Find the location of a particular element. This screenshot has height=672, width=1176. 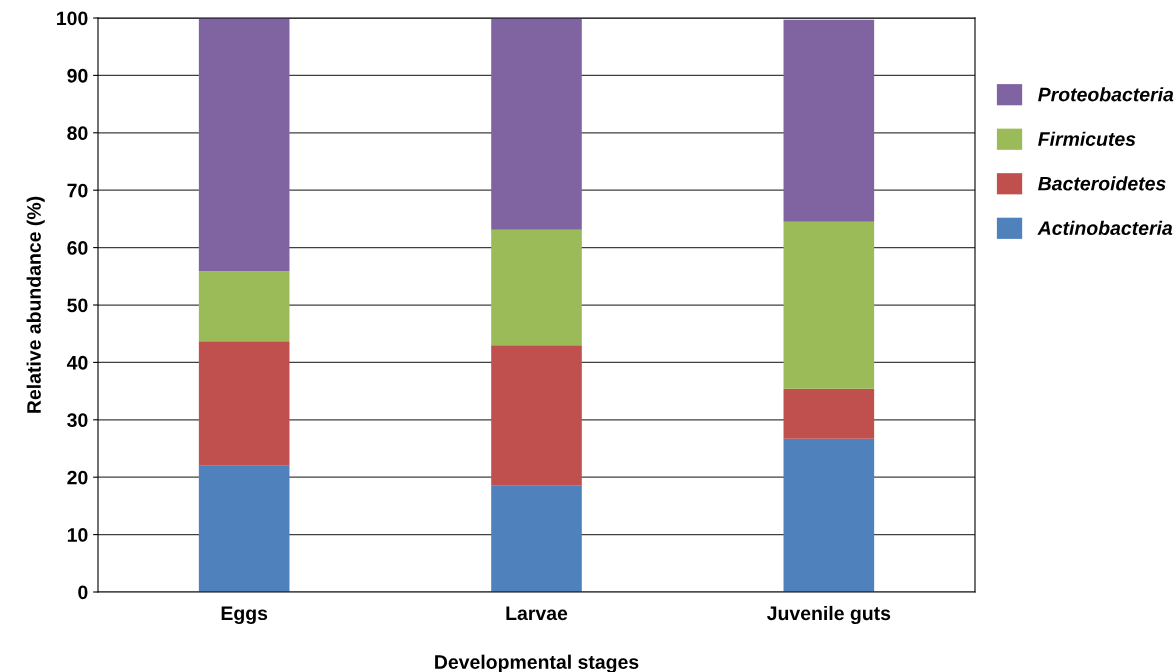

y-tick-label: 50 is located at coordinates (77, 305).